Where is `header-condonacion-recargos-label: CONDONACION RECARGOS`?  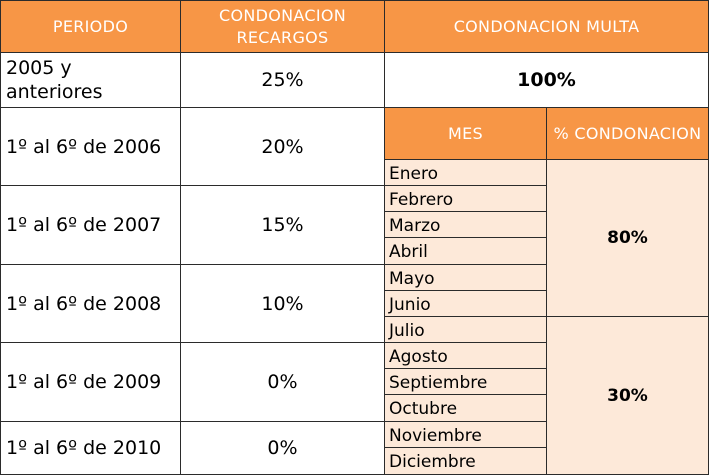
header-condonacion-recargos-label: CONDONACION RECARGOS is located at coordinates (282, 26).